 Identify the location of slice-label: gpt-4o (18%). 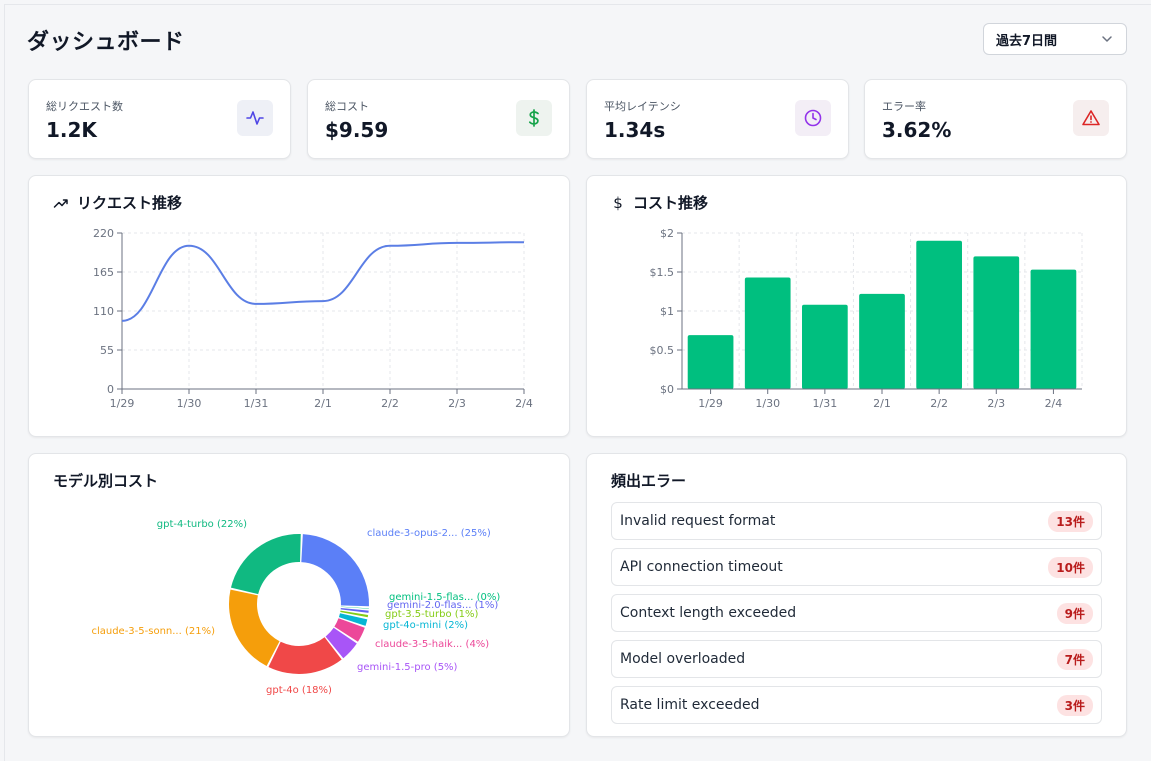
(299, 690).